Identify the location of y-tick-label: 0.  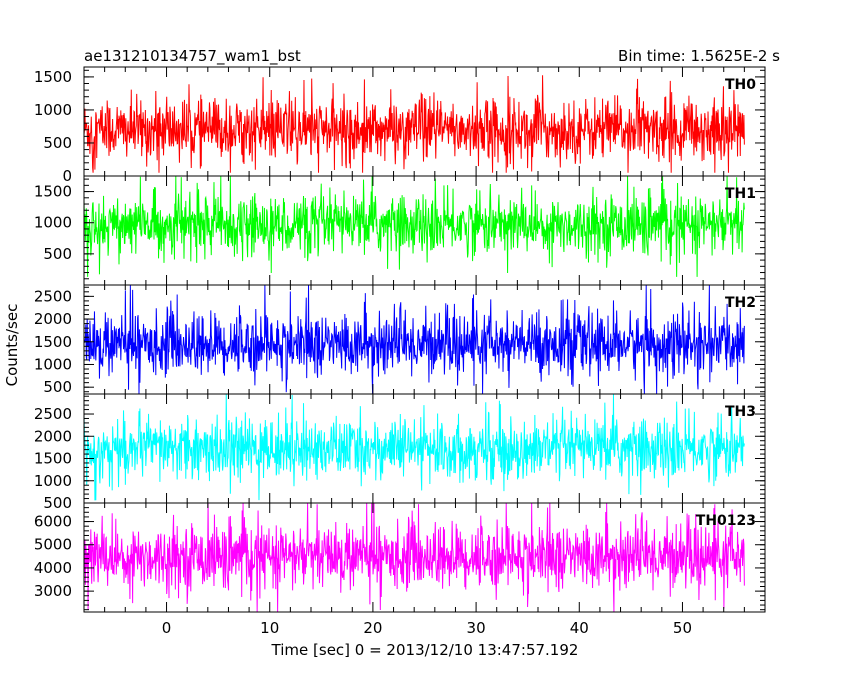
(67, 176).